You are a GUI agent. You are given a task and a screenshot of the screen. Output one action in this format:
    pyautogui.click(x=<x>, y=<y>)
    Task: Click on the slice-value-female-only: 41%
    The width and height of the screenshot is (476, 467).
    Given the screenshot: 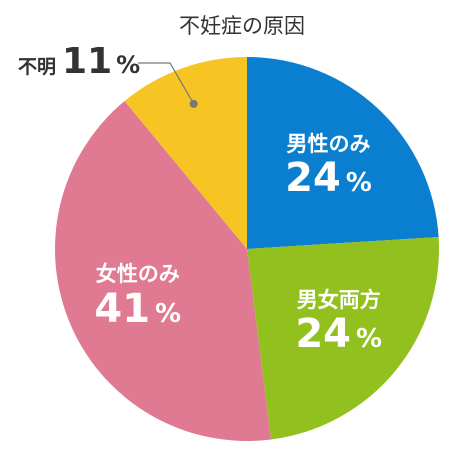 What is the action you would take?
    pyautogui.click(x=137, y=309)
    